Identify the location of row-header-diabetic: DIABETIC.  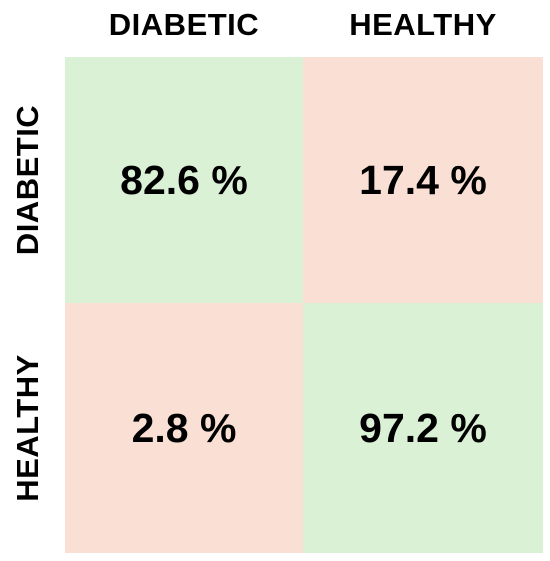
(28, 180).